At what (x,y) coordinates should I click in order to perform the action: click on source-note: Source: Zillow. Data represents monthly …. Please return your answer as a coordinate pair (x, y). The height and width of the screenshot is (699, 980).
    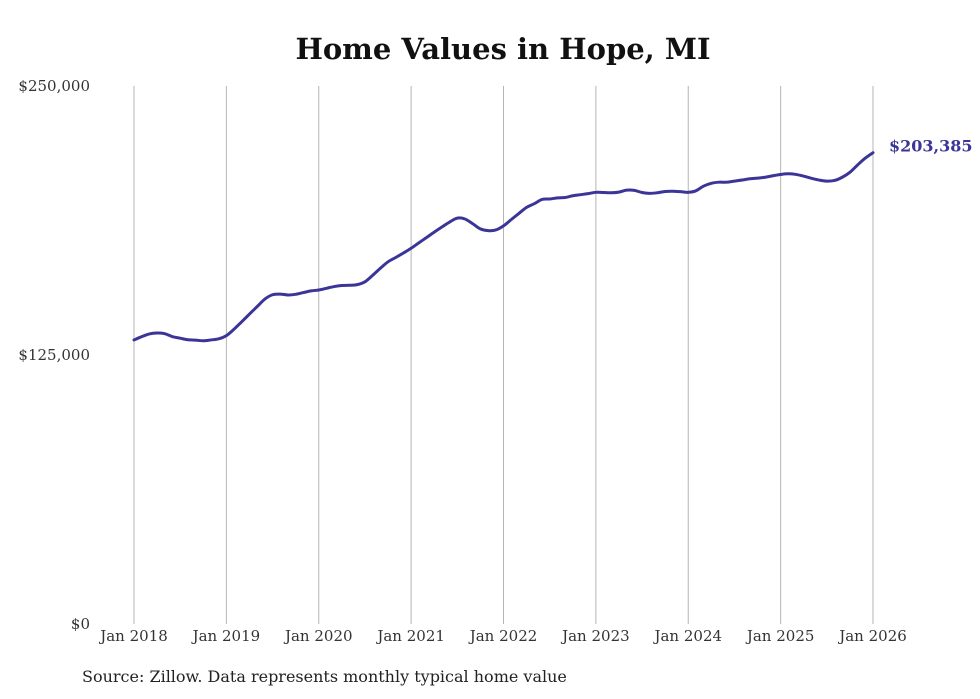
    Looking at the image, I should click on (324, 676).